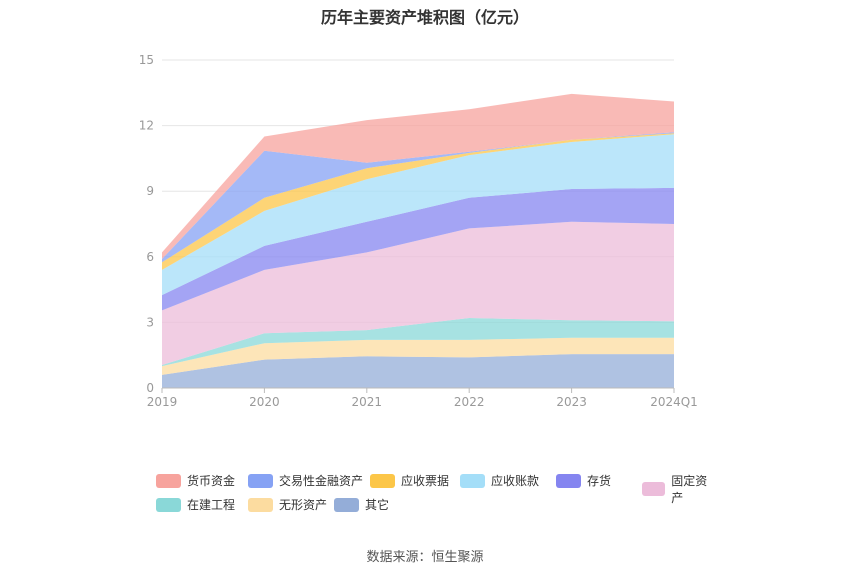 The width and height of the screenshot is (850, 575). Describe the element at coordinates (146, 126) in the screenshot. I see `y-tick-label: 12` at that location.